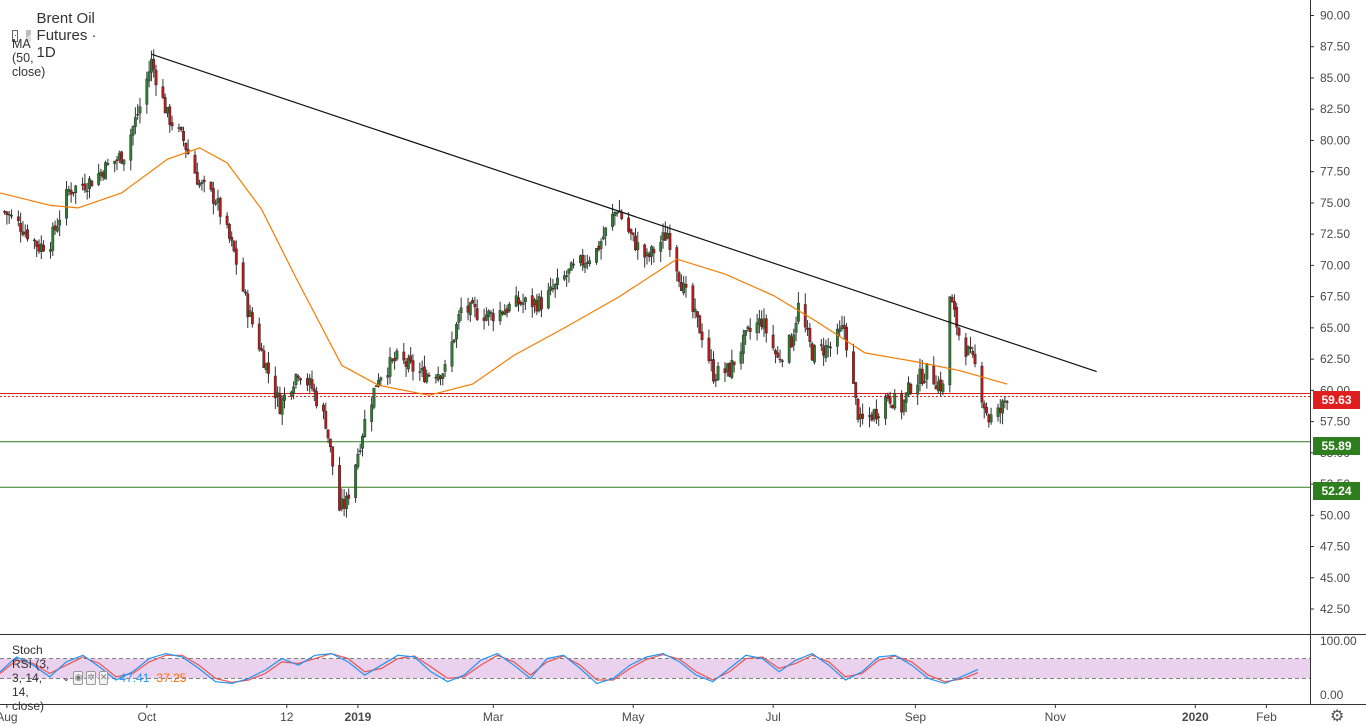  Describe the element at coordinates (1335, 515) in the screenshot. I see `price-tick-label: 50.00` at that location.